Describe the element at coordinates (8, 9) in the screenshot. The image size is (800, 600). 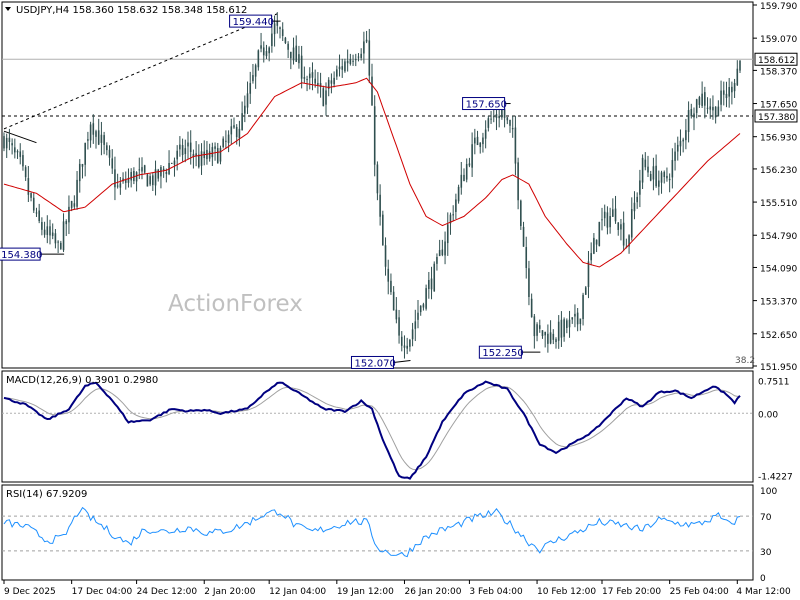
I see `collapse-triangle-icon` at that location.